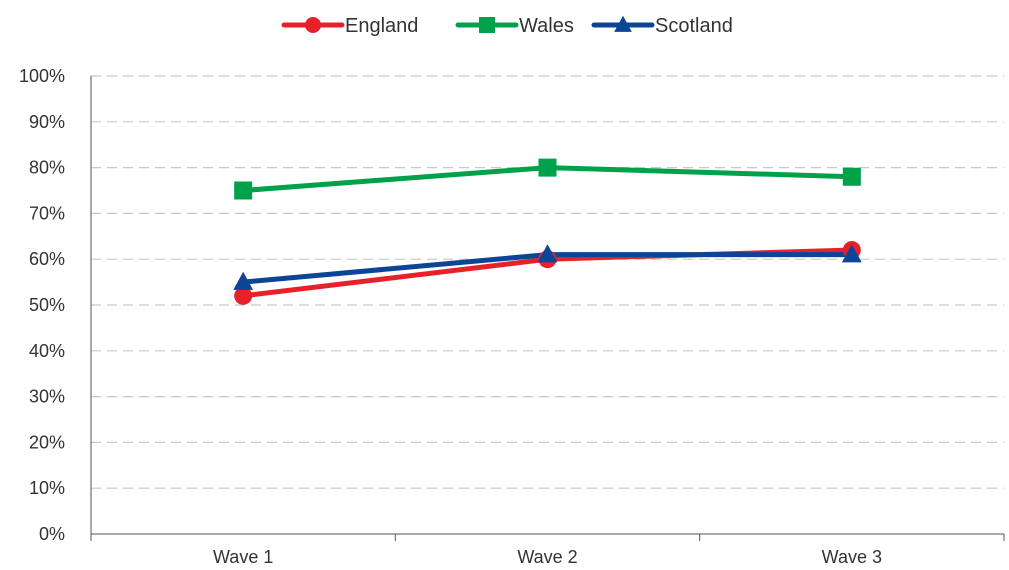  What do you see at coordinates (243, 295) in the screenshot?
I see `data-point-england` at bounding box center [243, 295].